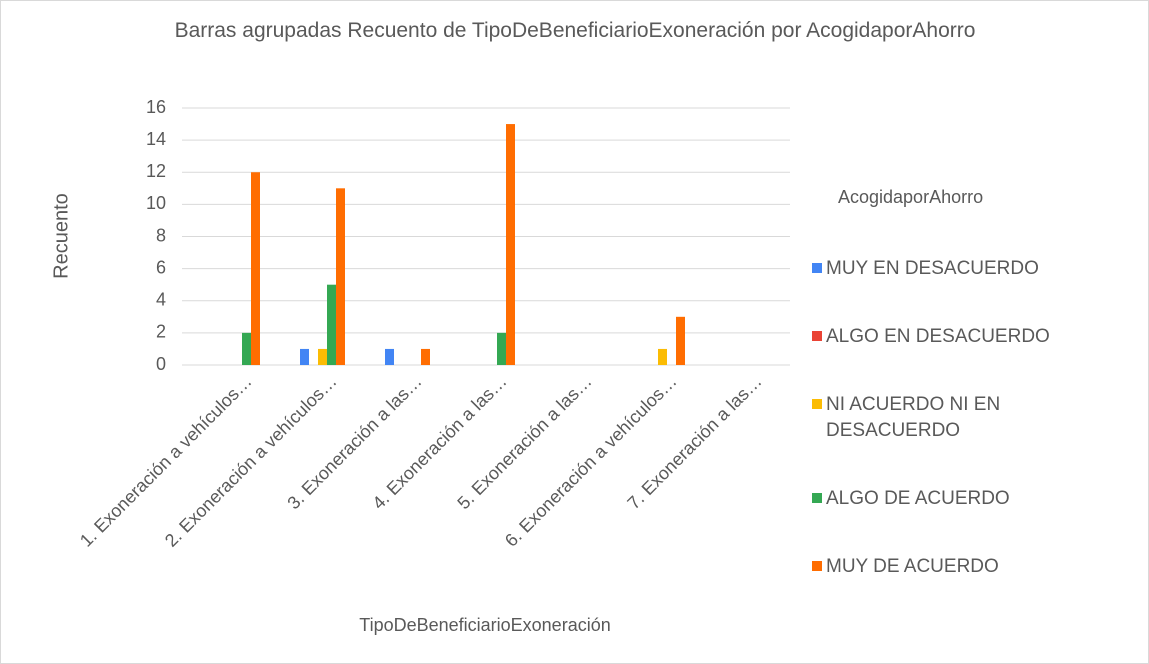 The width and height of the screenshot is (1149, 664). Describe the element at coordinates (484, 625) in the screenshot. I see `x-axis-title: TipoDeBeneficiarioExoneración` at that location.